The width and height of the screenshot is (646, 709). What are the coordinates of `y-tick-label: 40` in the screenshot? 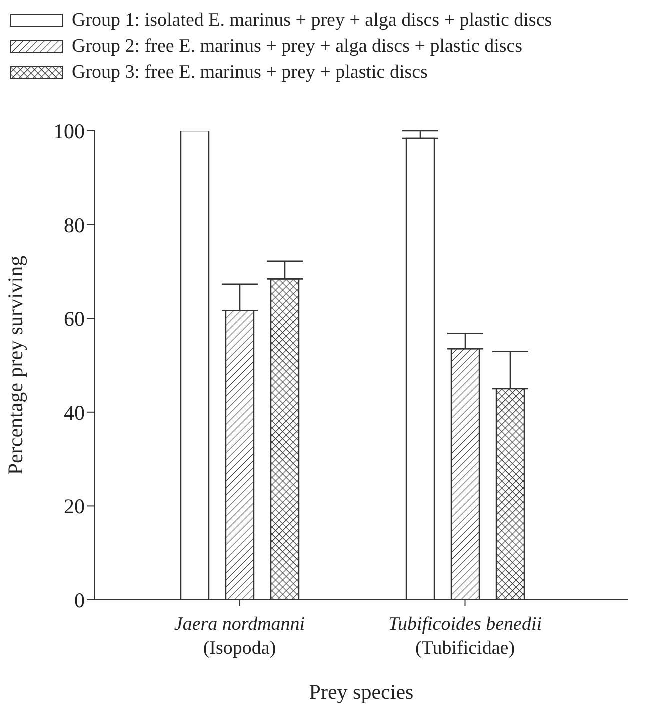 It's located at (74, 412).